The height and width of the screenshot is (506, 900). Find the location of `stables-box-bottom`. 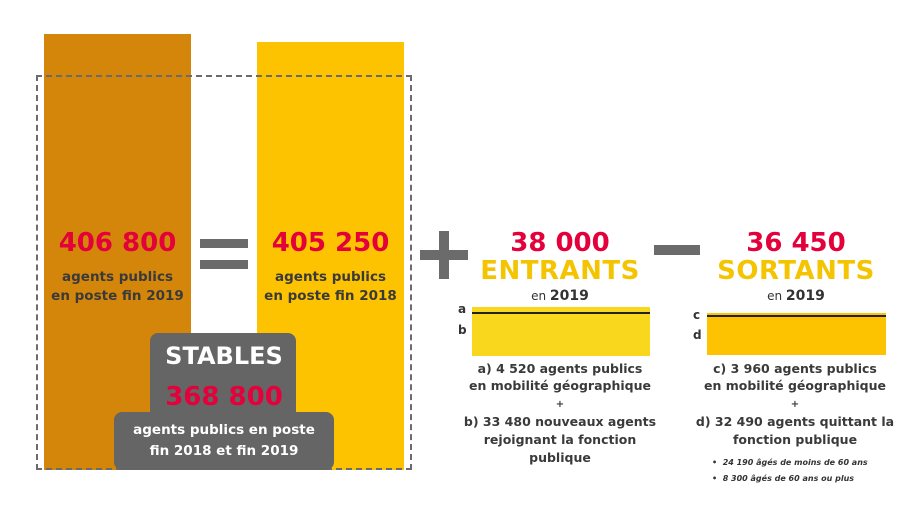

stables-box-bottom is located at coordinates (224, 441).